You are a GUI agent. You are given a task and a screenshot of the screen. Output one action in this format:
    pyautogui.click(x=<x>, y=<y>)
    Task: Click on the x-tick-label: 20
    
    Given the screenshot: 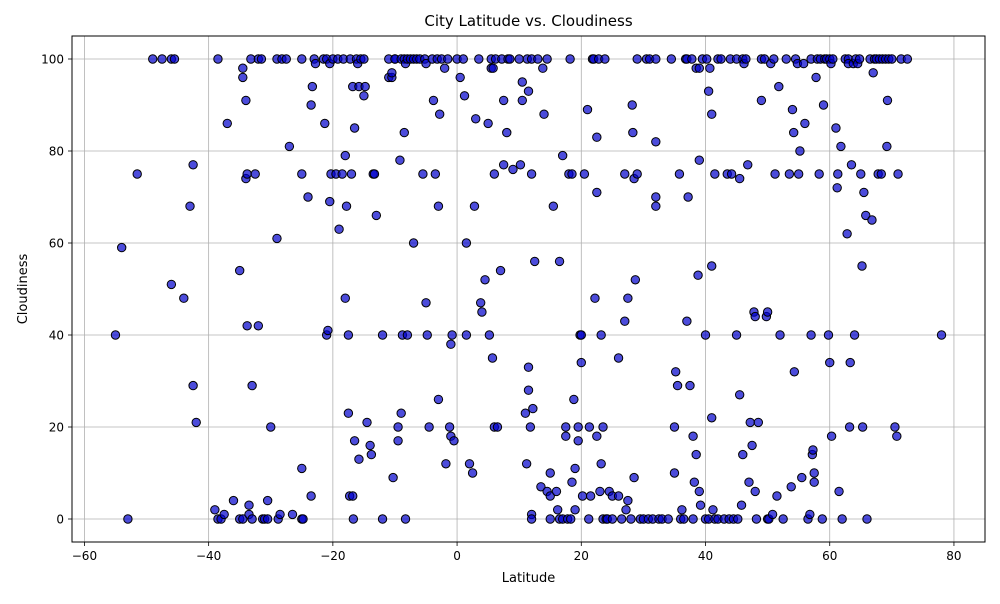 What is the action you would take?
    pyautogui.click(x=581, y=556)
    